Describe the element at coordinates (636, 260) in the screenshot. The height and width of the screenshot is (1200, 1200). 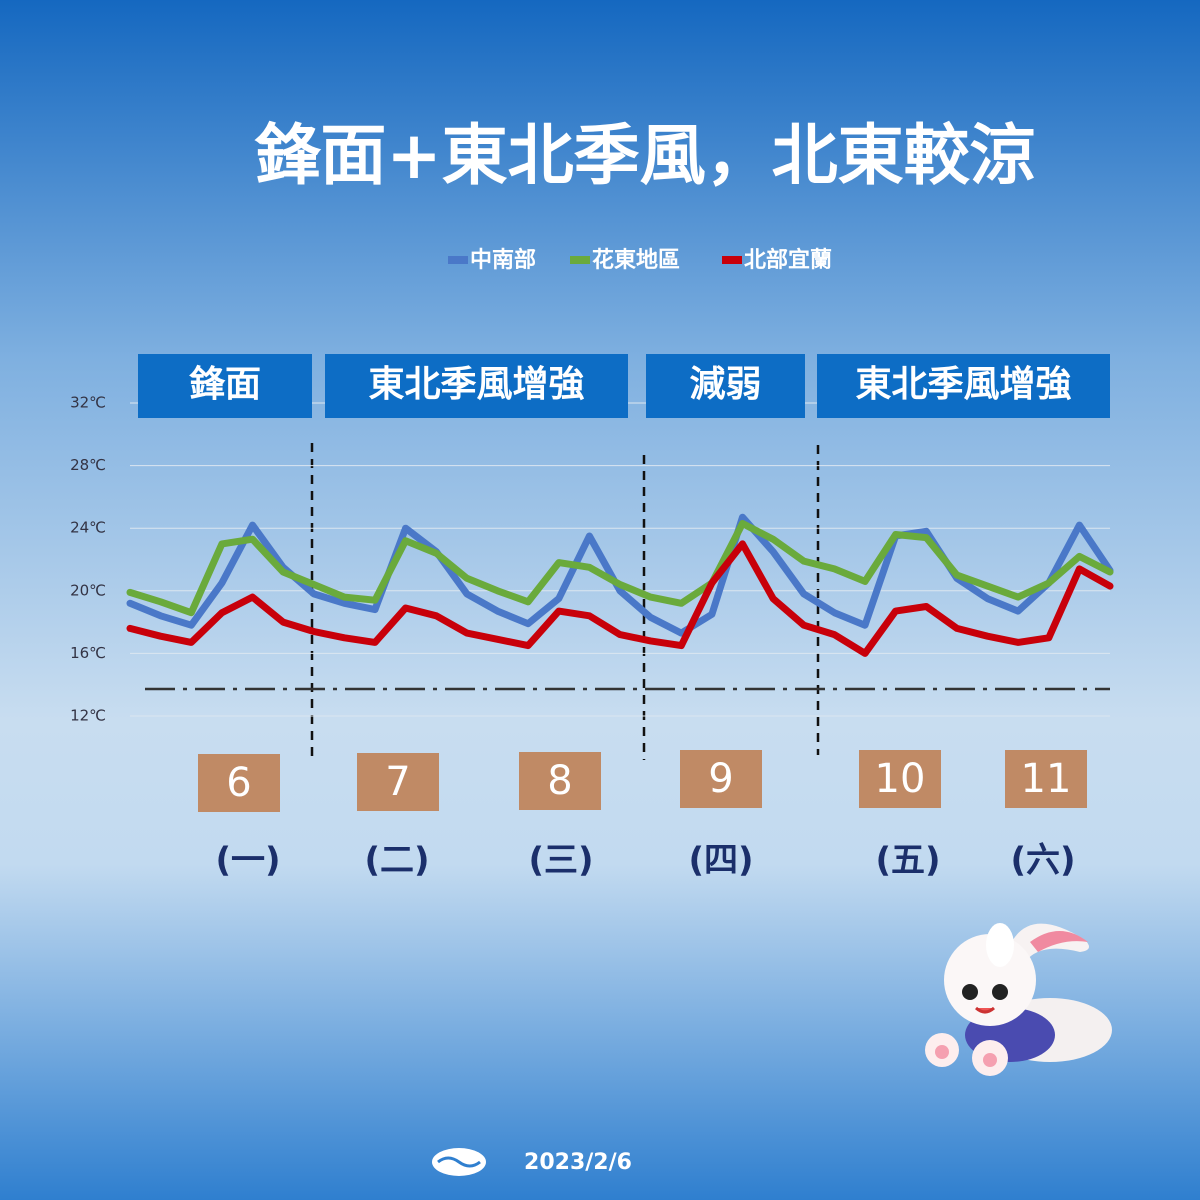
I see `legend-label: 花東地區` at that location.